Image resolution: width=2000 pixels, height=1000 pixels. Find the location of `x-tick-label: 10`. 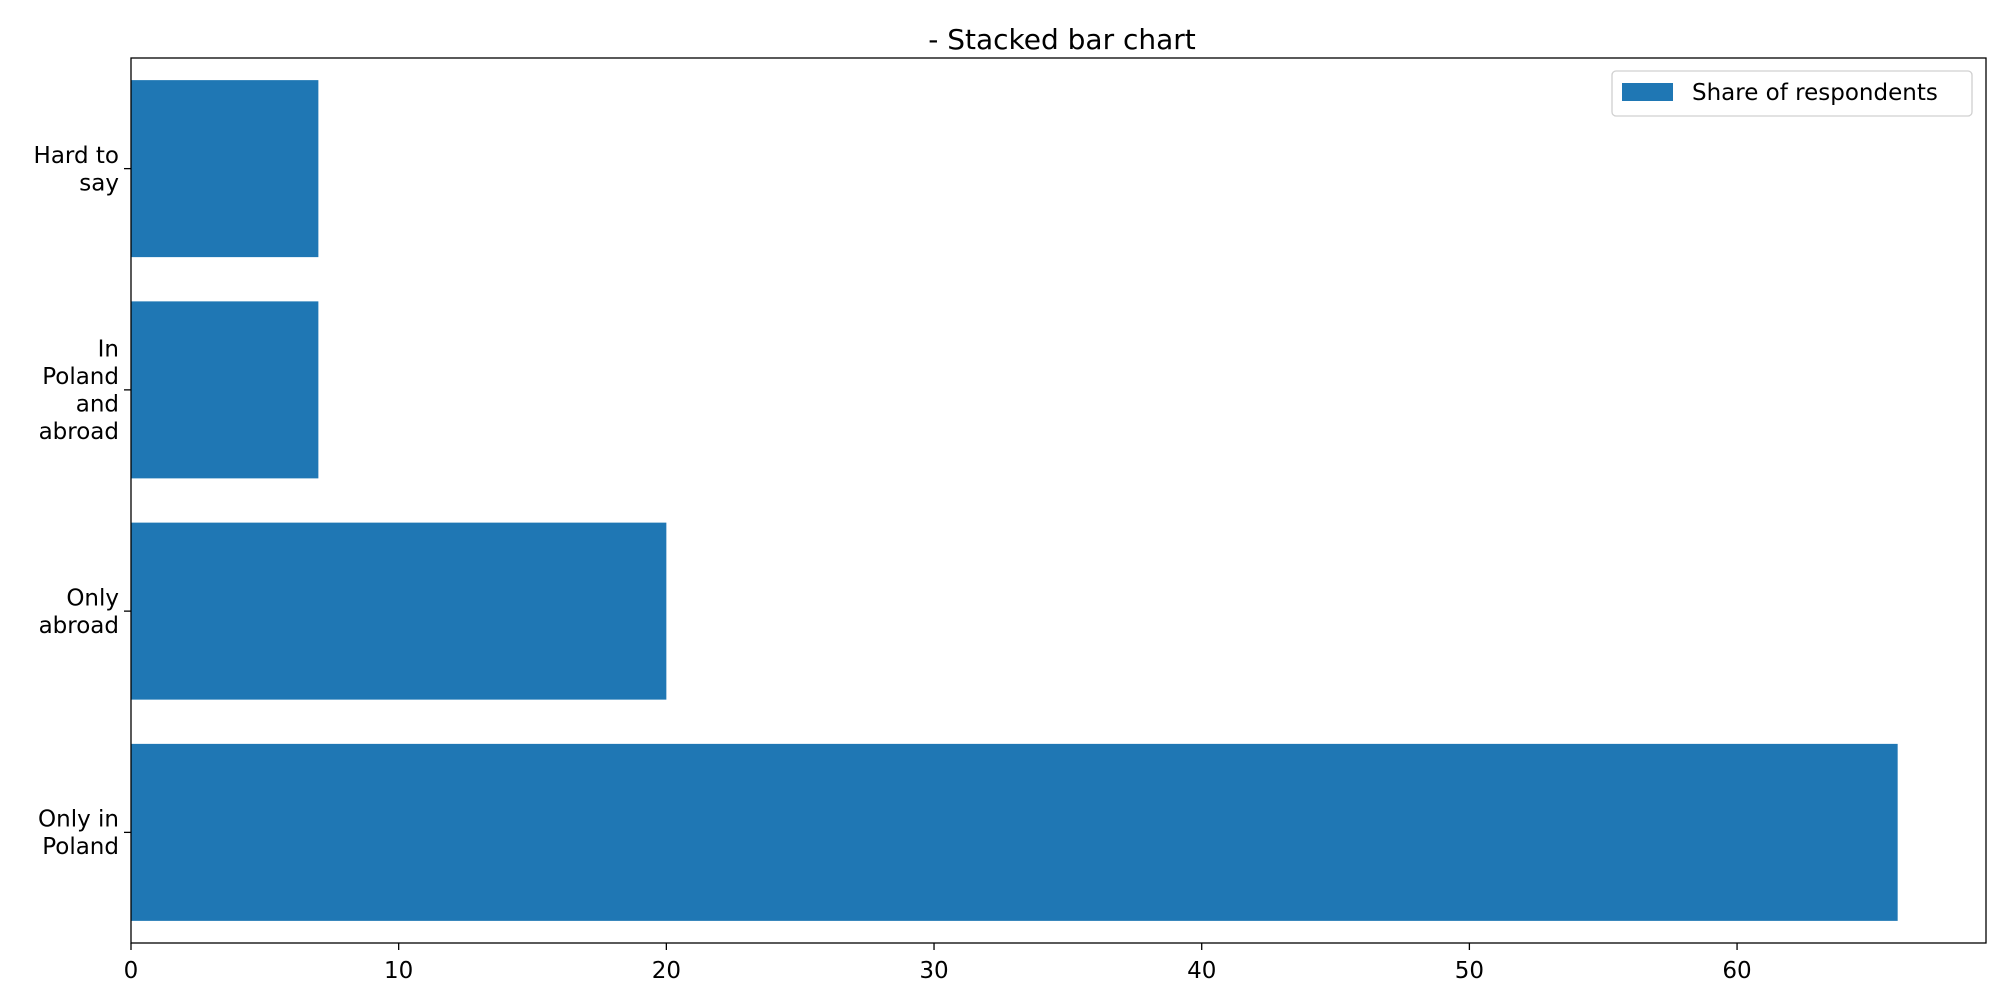

x-tick-label: 10 is located at coordinates (398, 971).